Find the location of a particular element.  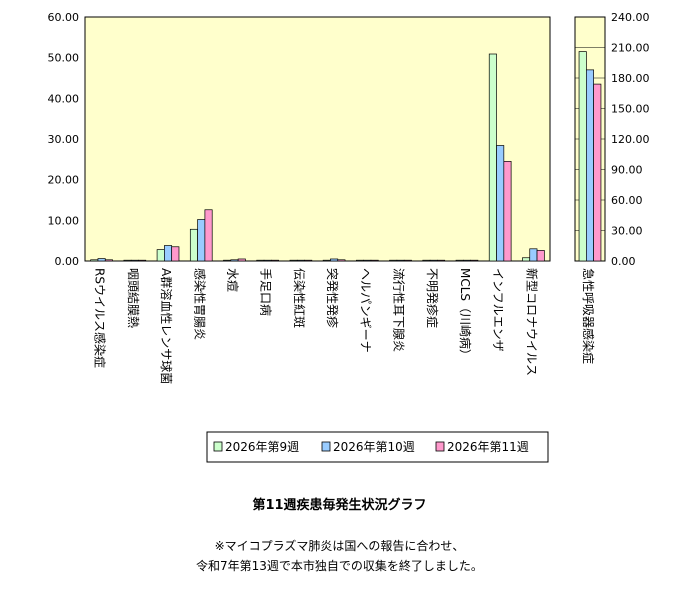

main-y-tick-label: 60.00 is located at coordinates (64, 17).